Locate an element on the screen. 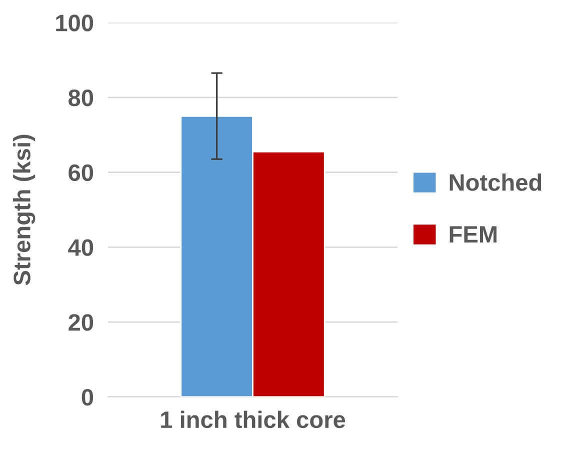 The width and height of the screenshot is (568, 451). y-tick-label: 20 is located at coordinates (81, 322).